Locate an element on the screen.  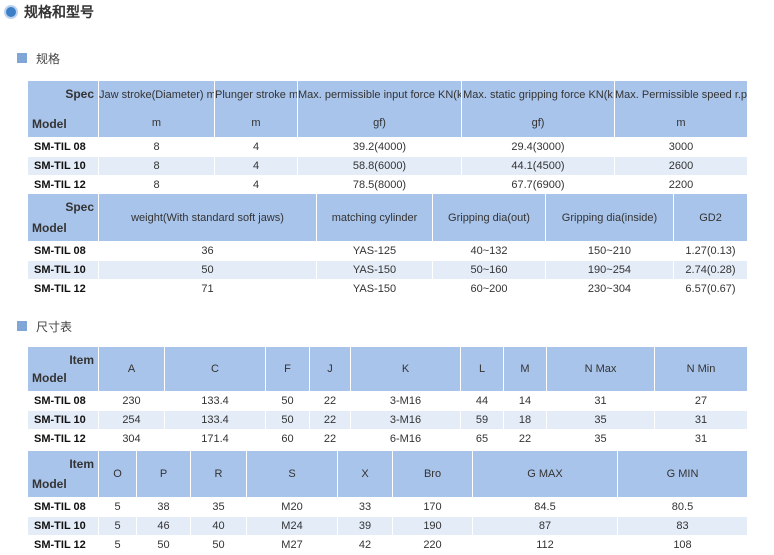
data-row: SM-TIL 08 5 38 35 M20 33 170 84.5 80.5 is located at coordinates (387, 507).